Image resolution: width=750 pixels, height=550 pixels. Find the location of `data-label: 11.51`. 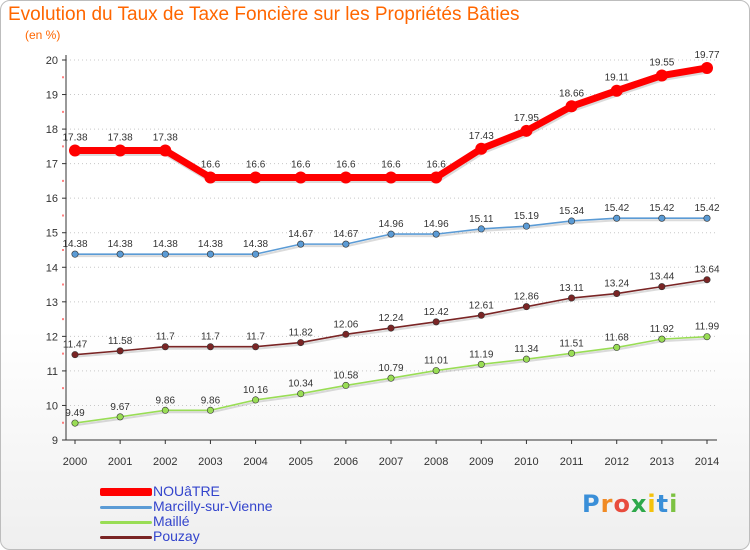

data-label: 11.51 is located at coordinates (571, 343).